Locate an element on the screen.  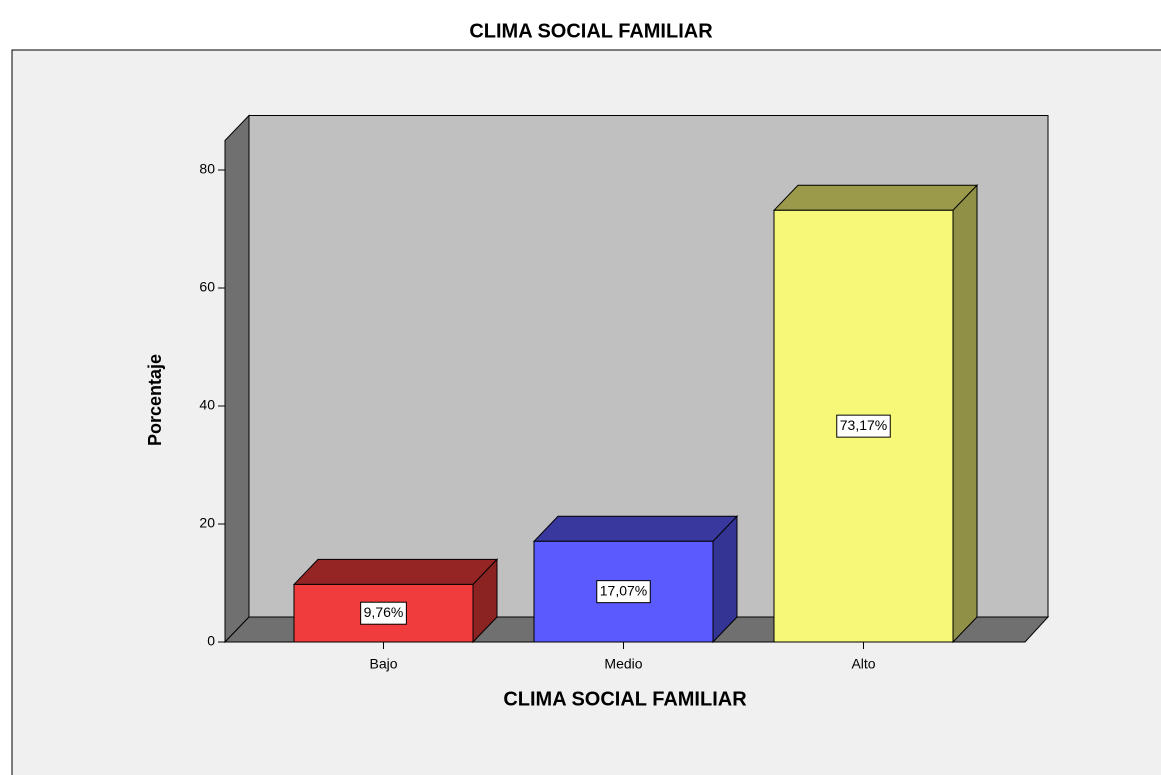
bar-side is located at coordinates (965, 414).